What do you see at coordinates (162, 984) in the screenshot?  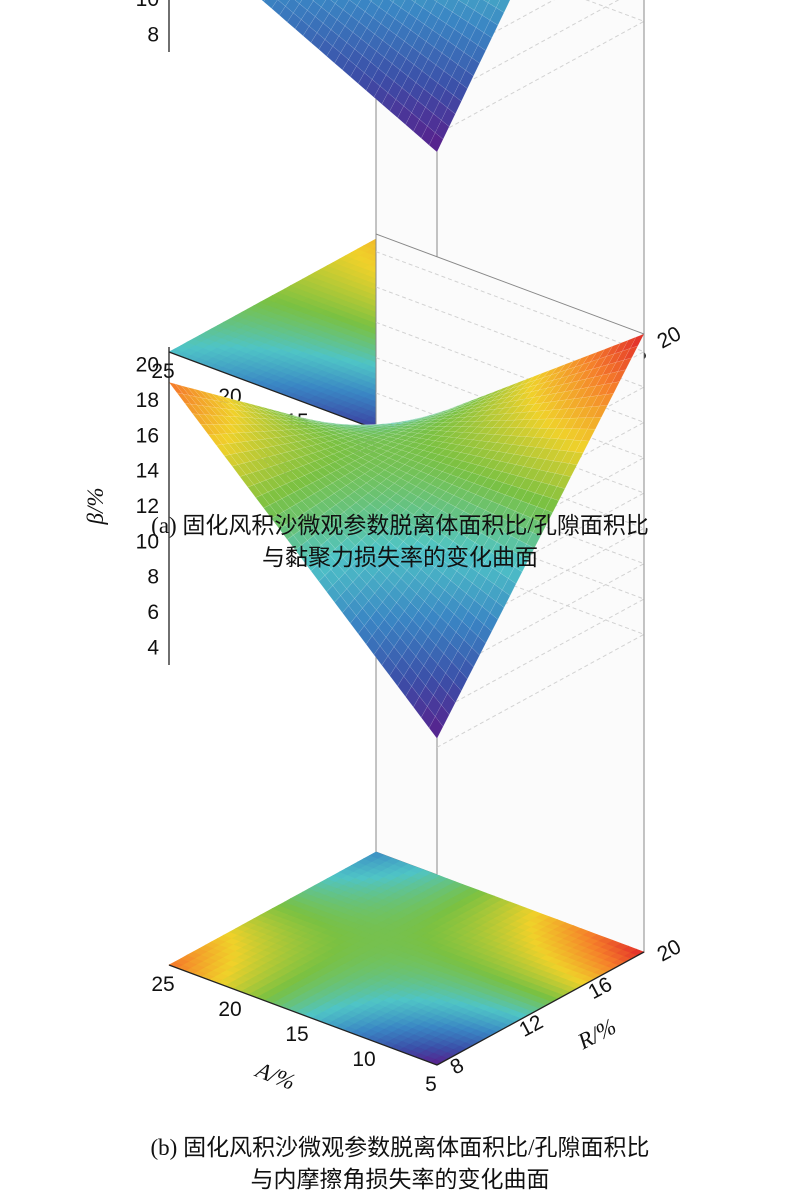 I see `a-tick-label: 25` at bounding box center [162, 984].